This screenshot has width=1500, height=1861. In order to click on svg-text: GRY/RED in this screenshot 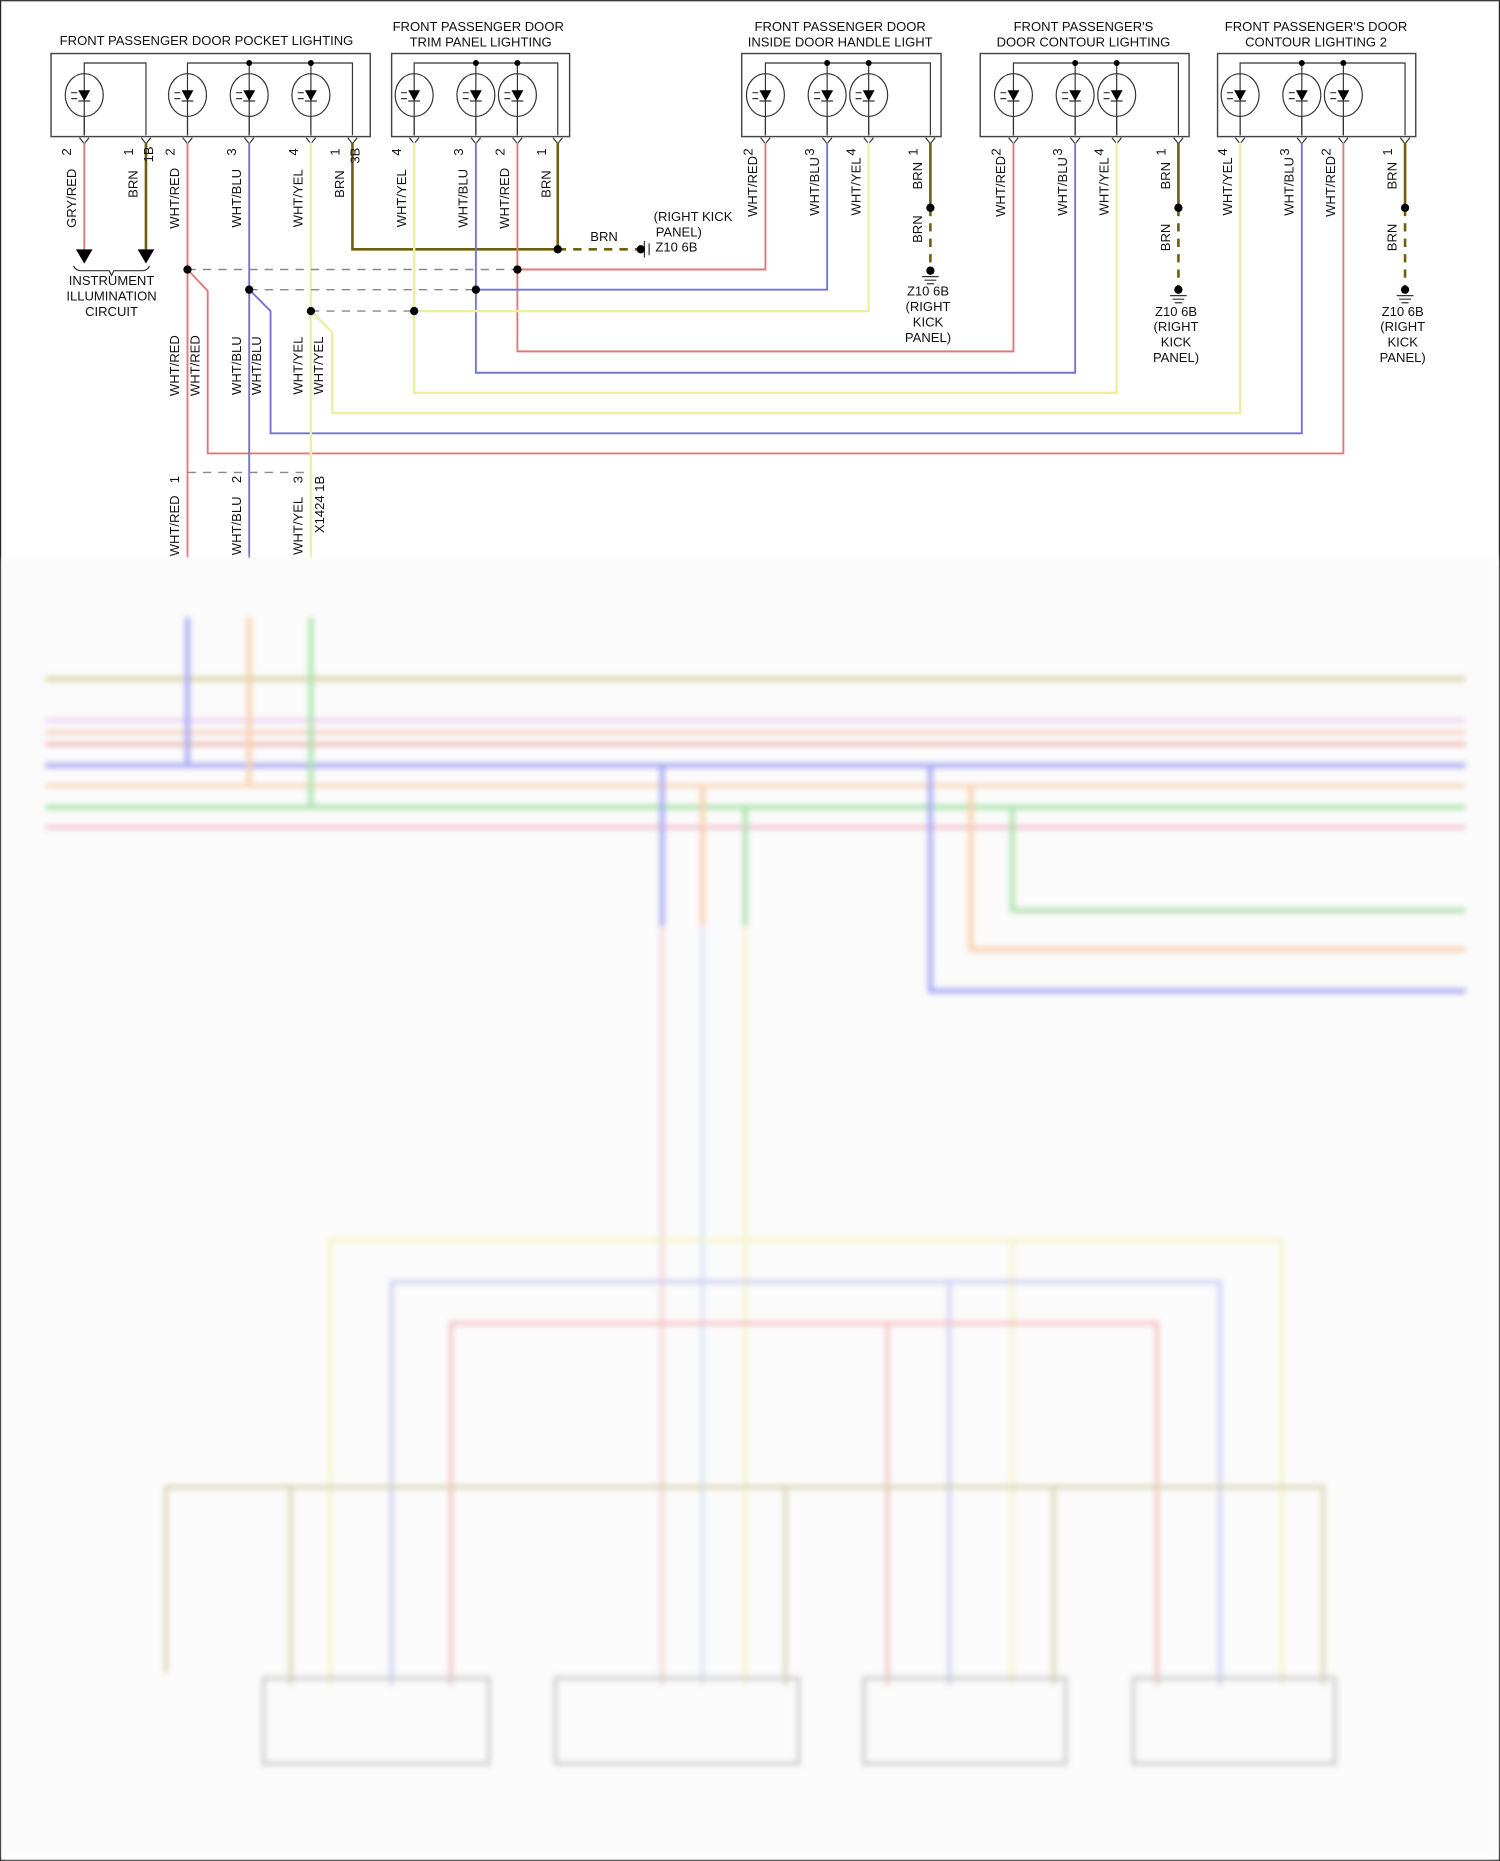, I will do `click(71, 198)`.